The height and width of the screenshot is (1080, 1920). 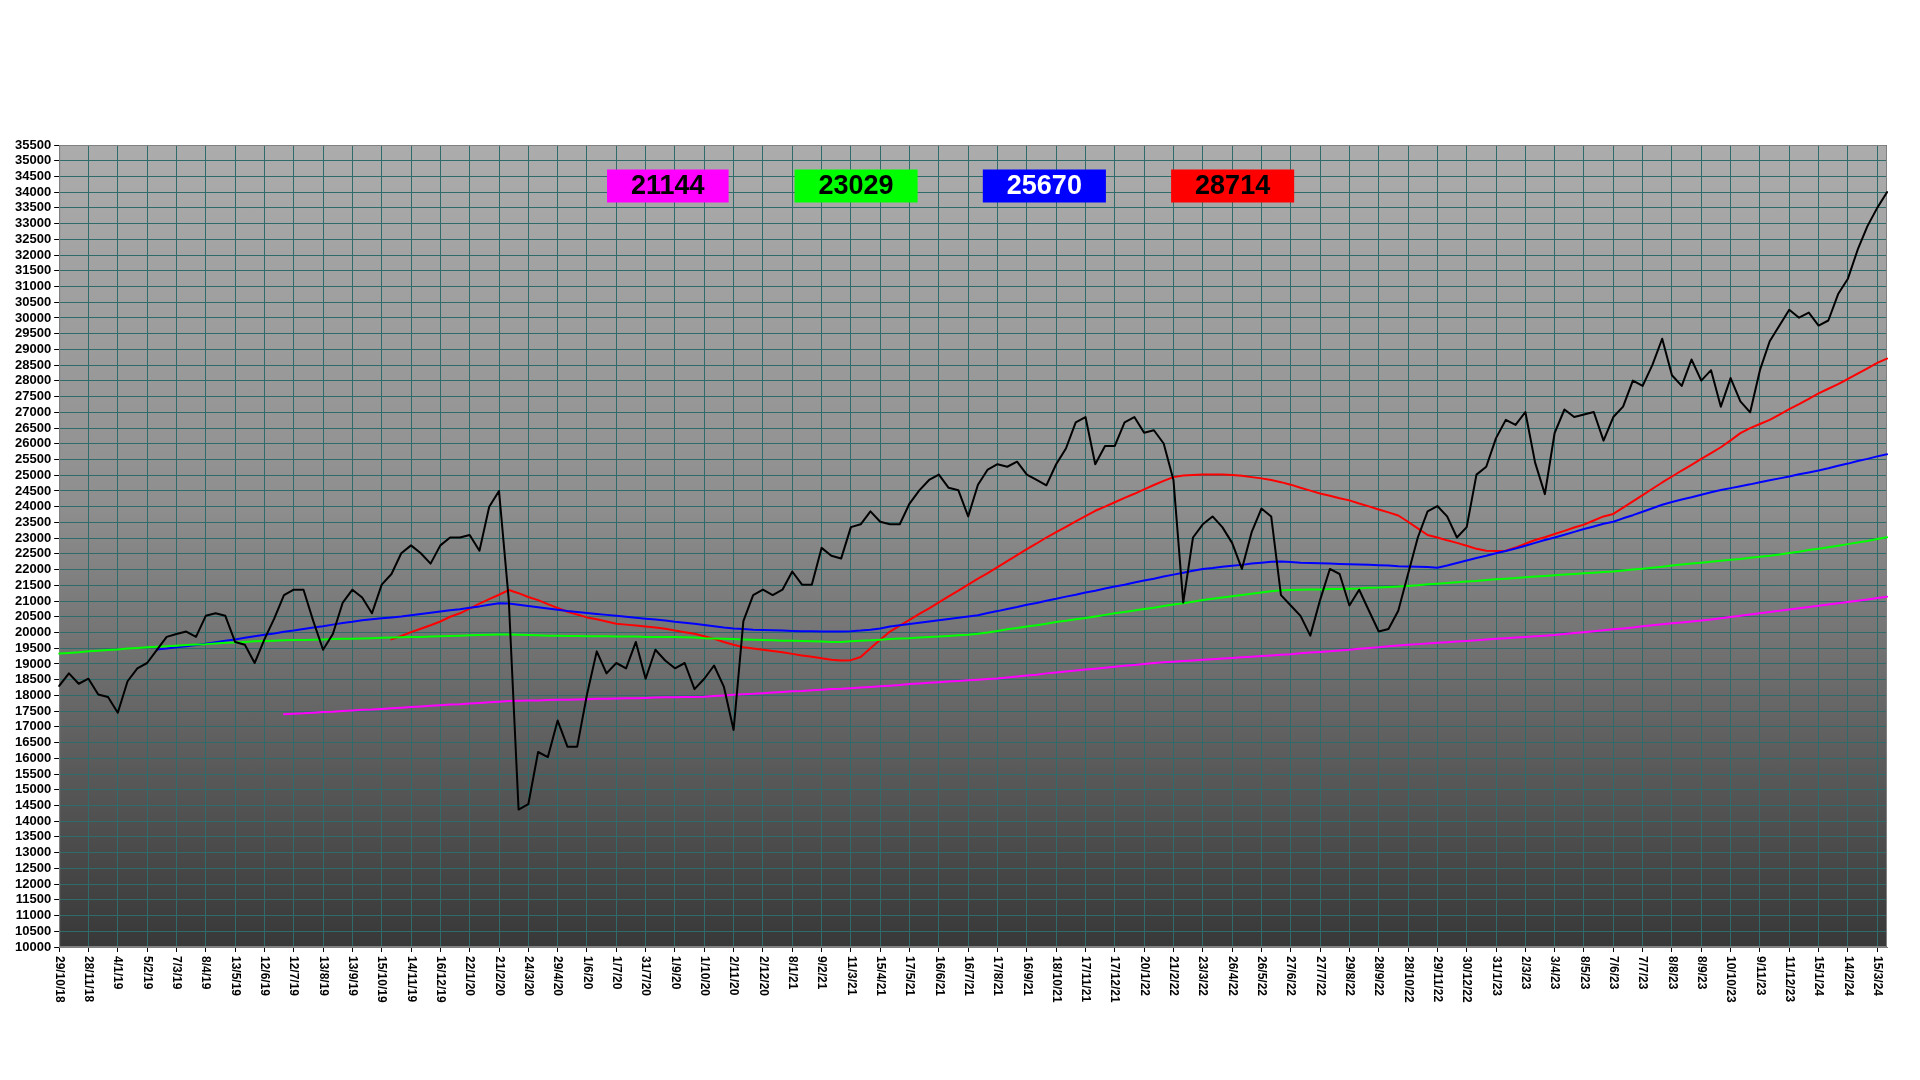 I want to click on y-tick-label: 21500, so click(x=33, y=584).